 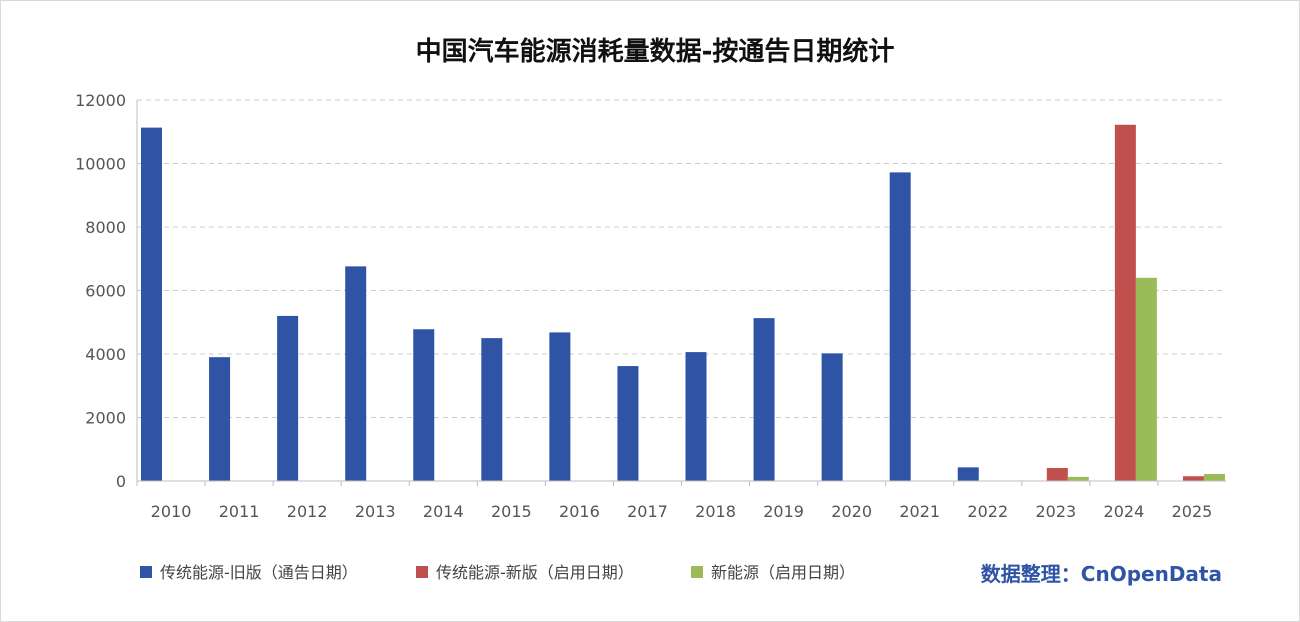 What do you see at coordinates (1101, 574) in the screenshot?
I see `data-credit: 数据整理：CnOpenData` at bounding box center [1101, 574].